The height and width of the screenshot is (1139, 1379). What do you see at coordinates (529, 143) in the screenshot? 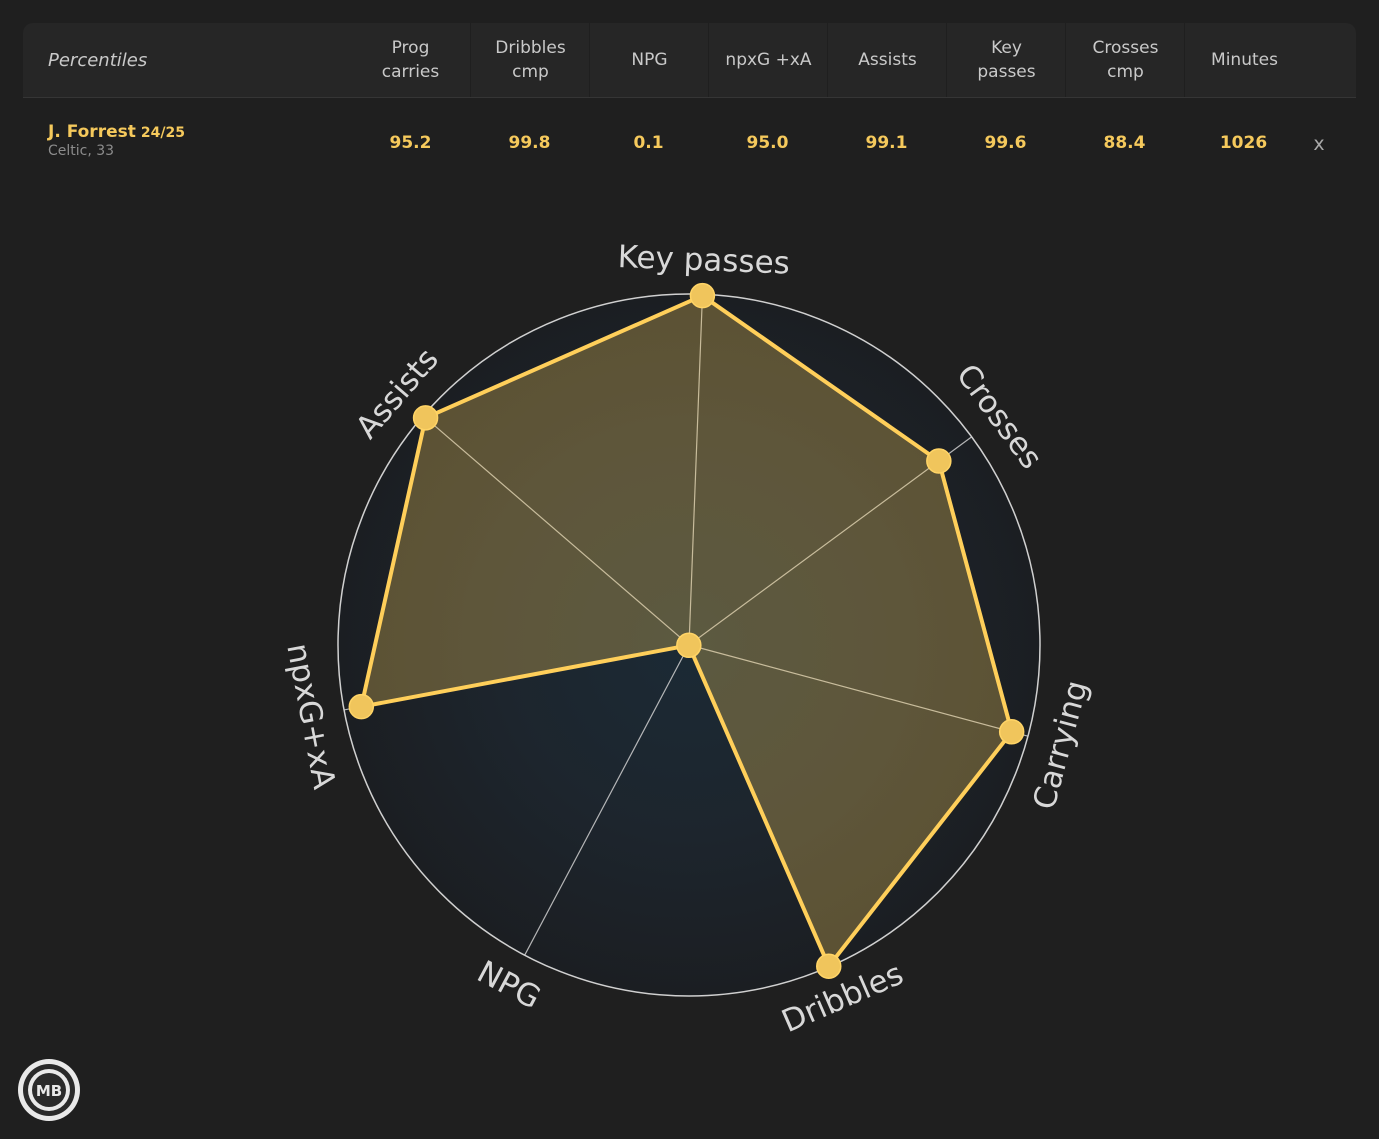
I see `value-dribbles-cmp: 99.8` at bounding box center [529, 143].